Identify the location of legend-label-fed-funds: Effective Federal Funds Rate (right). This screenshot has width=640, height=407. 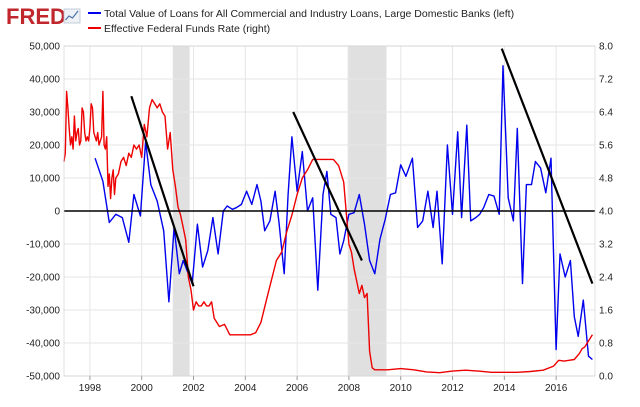
(187, 29).